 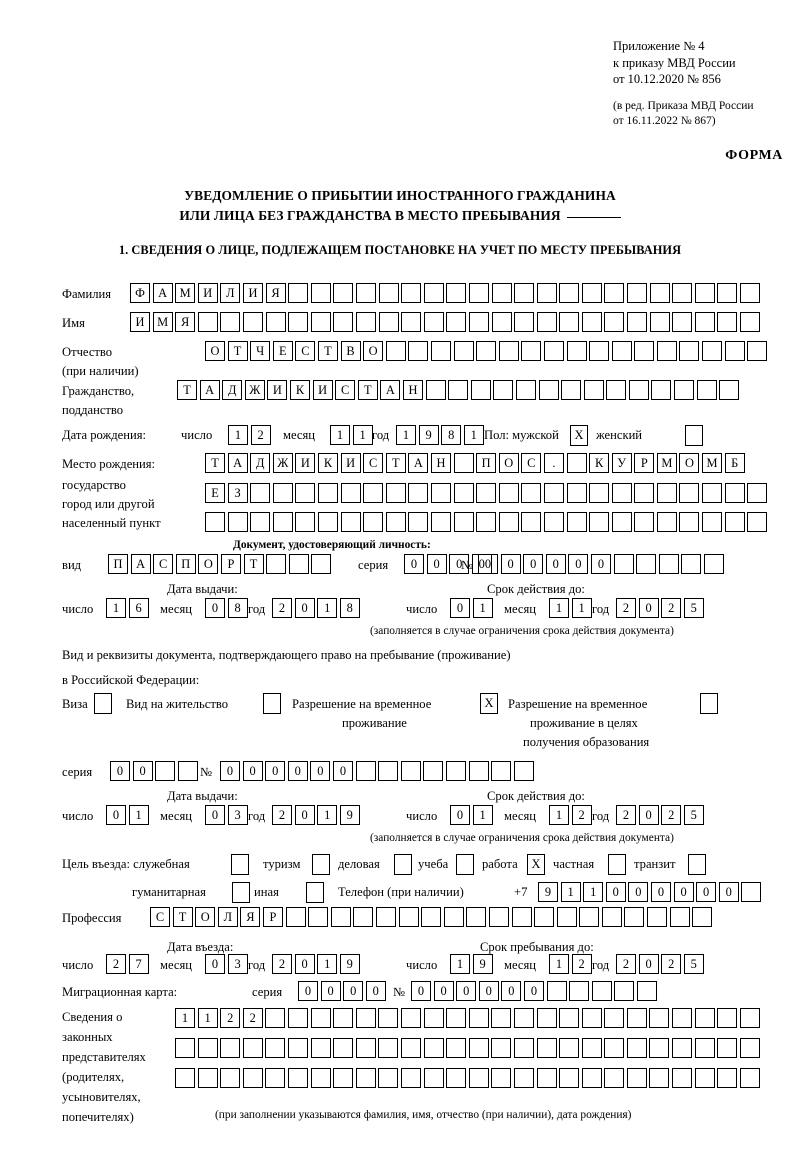 I want to click on input-cell: Ж, so click(x=282, y=463).